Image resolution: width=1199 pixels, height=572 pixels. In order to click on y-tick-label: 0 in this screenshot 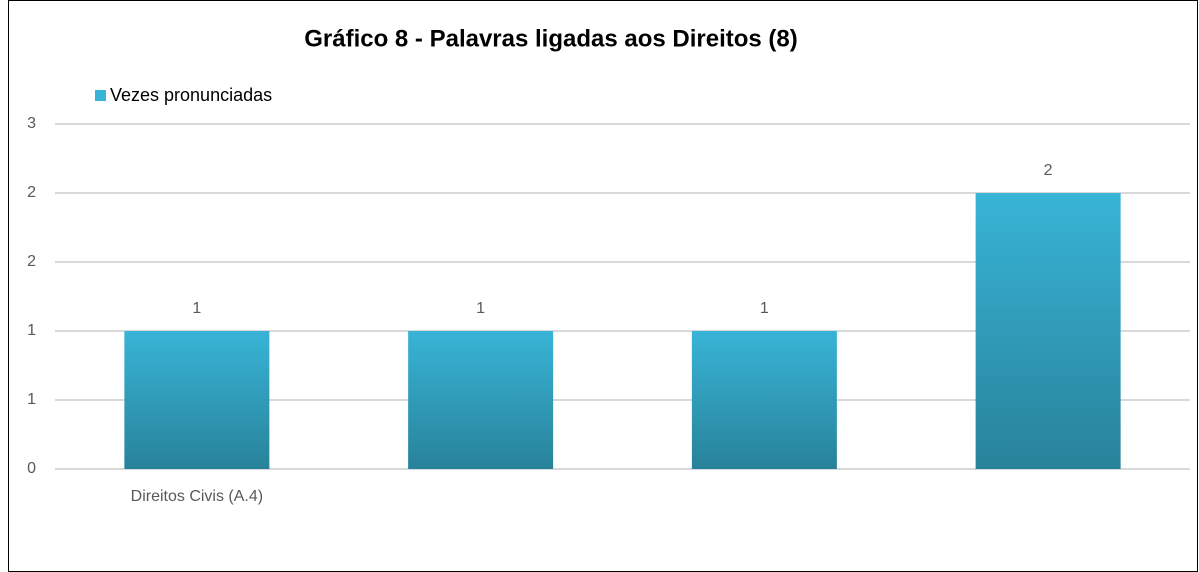, I will do `click(31, 468)`.